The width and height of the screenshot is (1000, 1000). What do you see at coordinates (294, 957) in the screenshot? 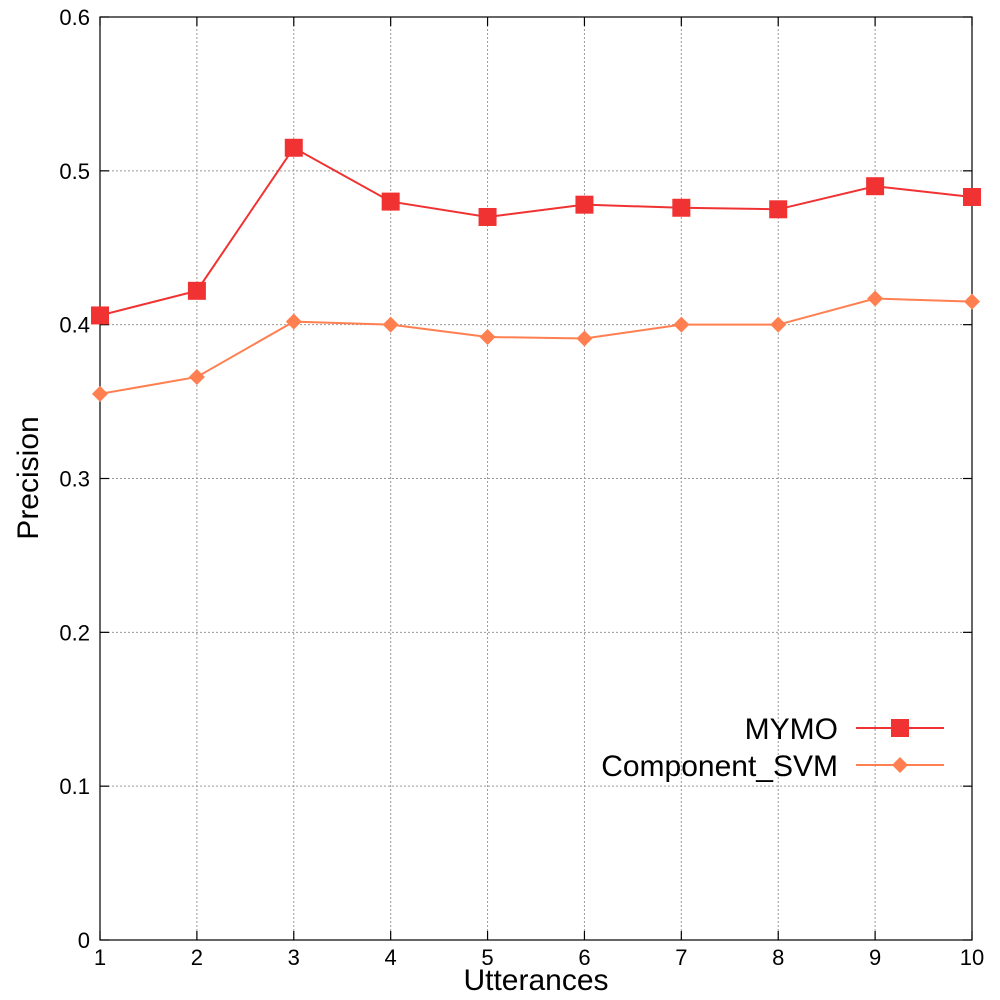
I see `x-tick-label: 3` at bounding box center [294, 957].